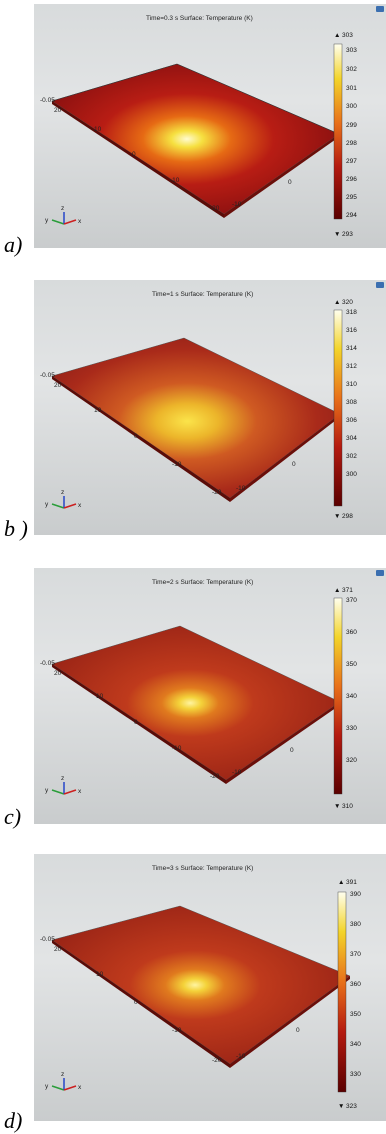 The image size is (386, 1134). What do you see at coordinates (202, 582) in the screenshot?
I see `plot-title: Time=2 s Surface: Temperature (K)` at bounding box center [202, 582].